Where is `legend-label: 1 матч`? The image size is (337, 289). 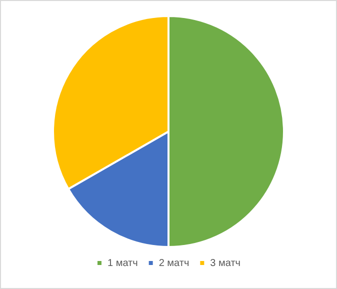
legend-label: 1 матч is located at coordinates (122, 263).